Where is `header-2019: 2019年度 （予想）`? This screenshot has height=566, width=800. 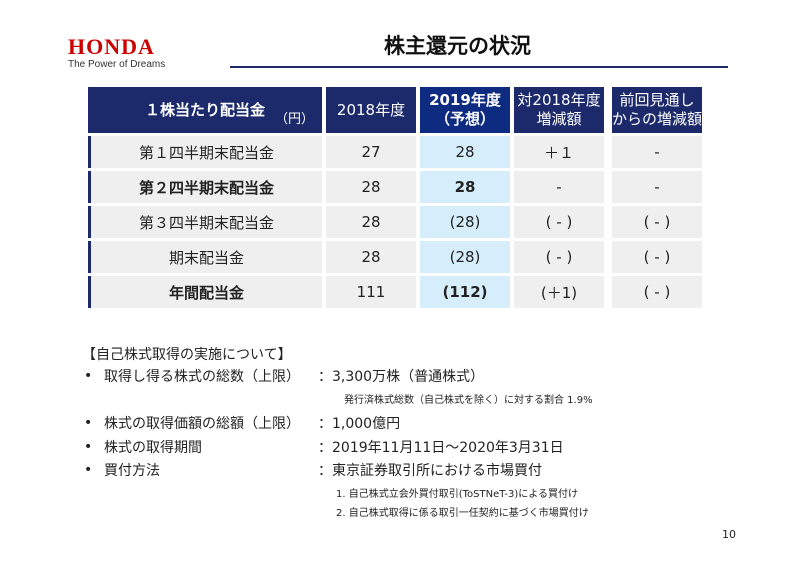
header-2019: 2019年度 （予想） is located at coordinates (465, 110).